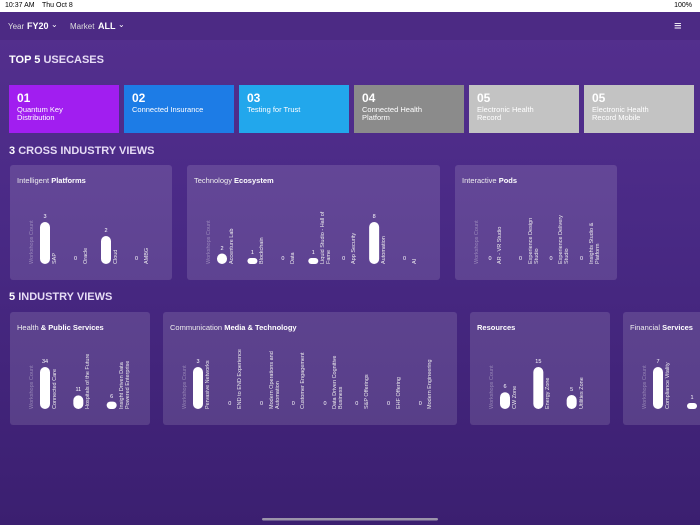 Image resolution: width=700 pixels, height=525 pixels. Describe the element at coordinates (564, 239) in the screenshot. I see `bar-label: Experience Delivery Studio` at that location.